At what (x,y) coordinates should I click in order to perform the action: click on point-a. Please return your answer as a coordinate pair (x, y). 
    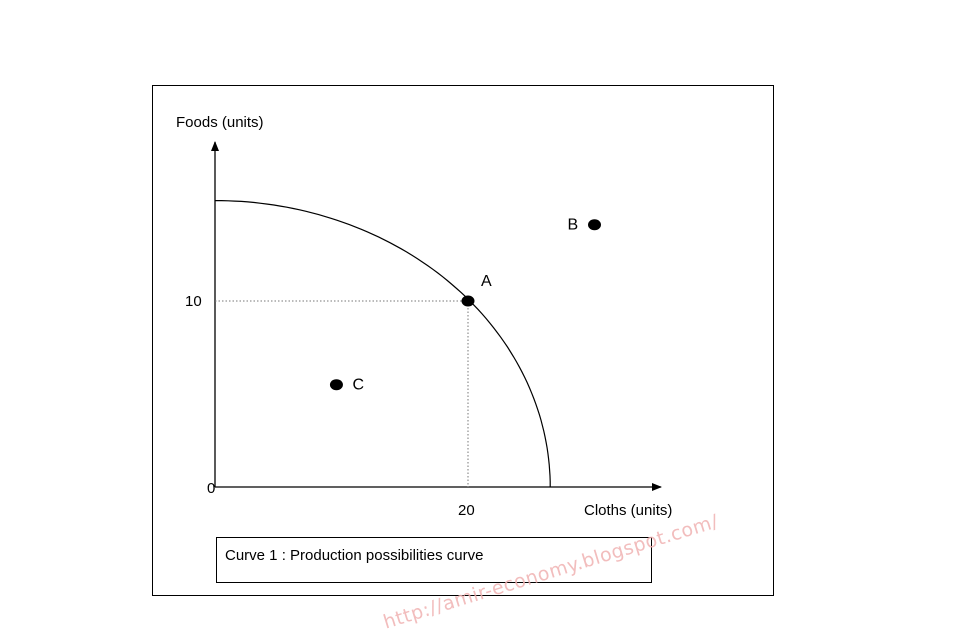
    Looking at the image, I should click on (468, 301).